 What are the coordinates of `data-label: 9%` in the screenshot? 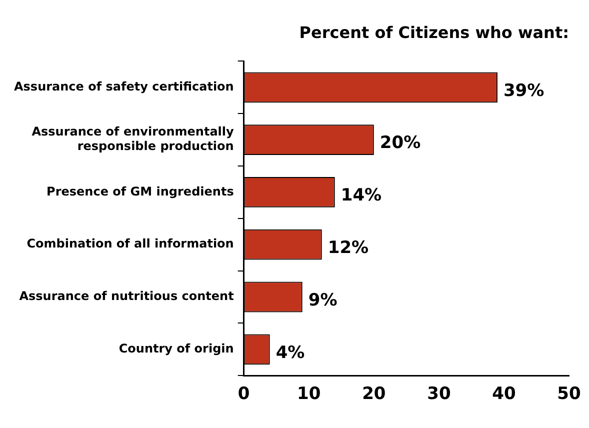 It's located at (323, 300).